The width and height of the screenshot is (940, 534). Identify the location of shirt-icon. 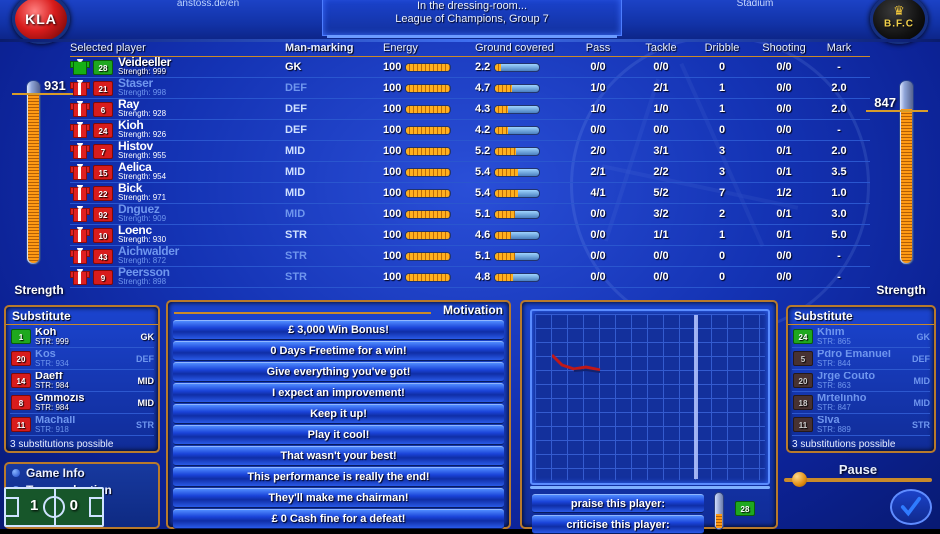
(80, 67).